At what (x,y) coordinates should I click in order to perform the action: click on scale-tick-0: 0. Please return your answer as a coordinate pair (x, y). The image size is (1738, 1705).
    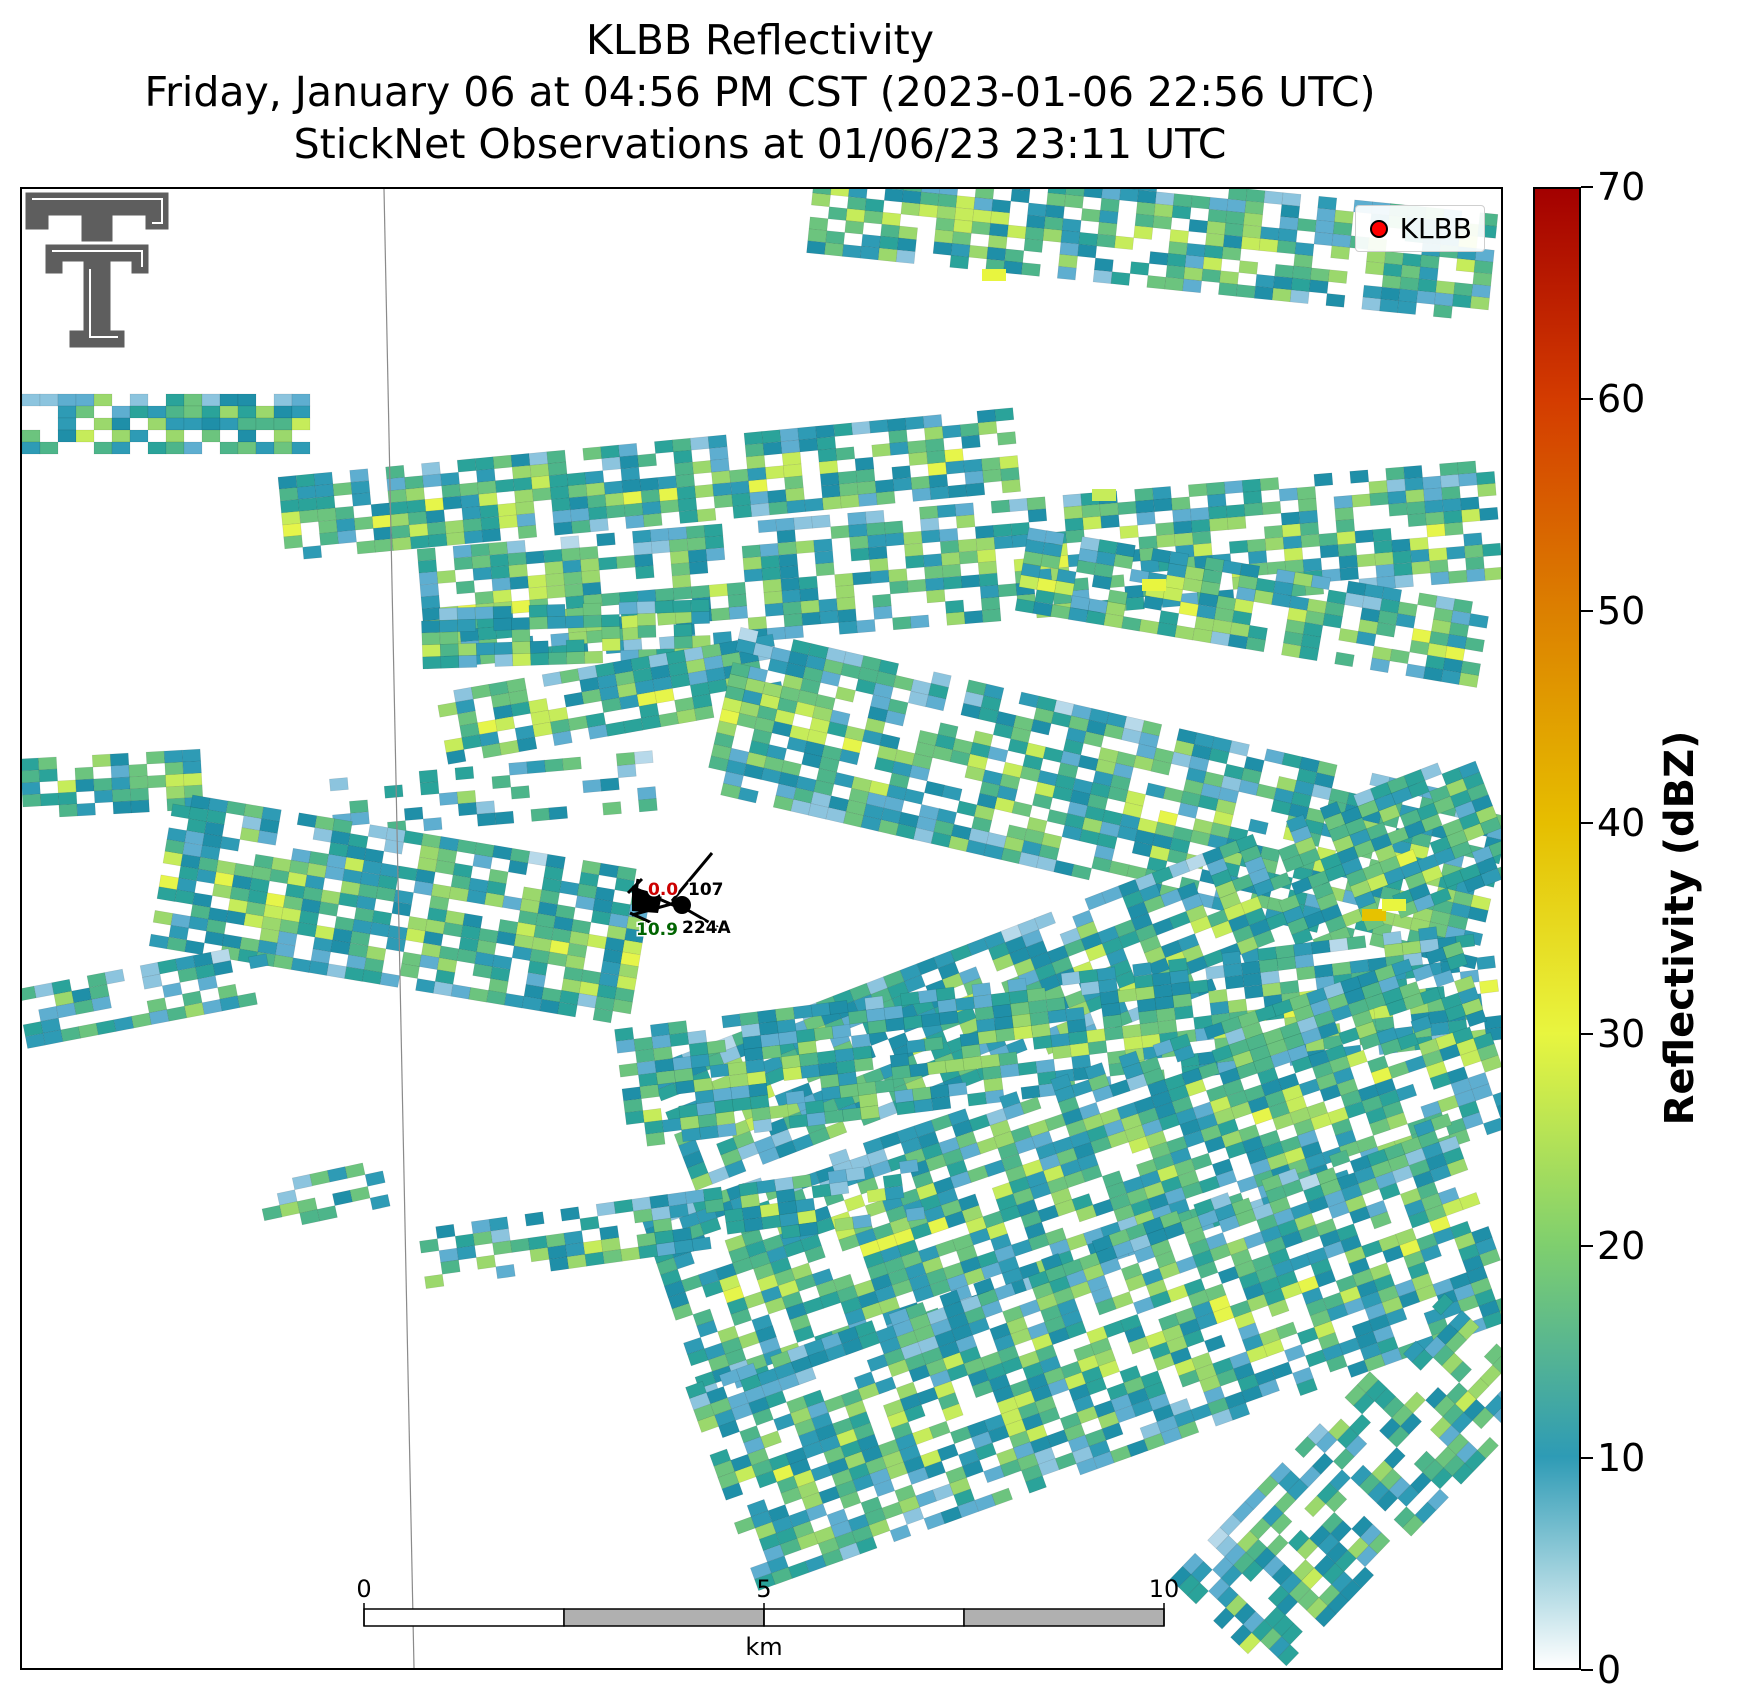
    Looking at the image, I should click on (363, 1589).